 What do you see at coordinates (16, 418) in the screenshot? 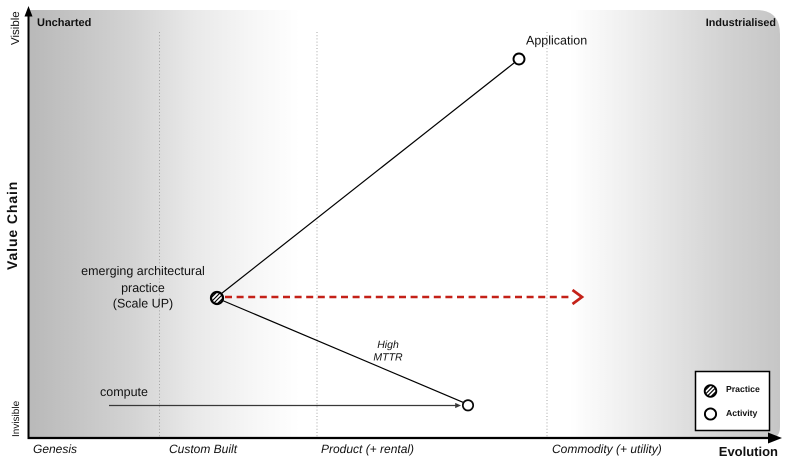
I see `svg-text: Invisible` at bounding box center [16, 418].